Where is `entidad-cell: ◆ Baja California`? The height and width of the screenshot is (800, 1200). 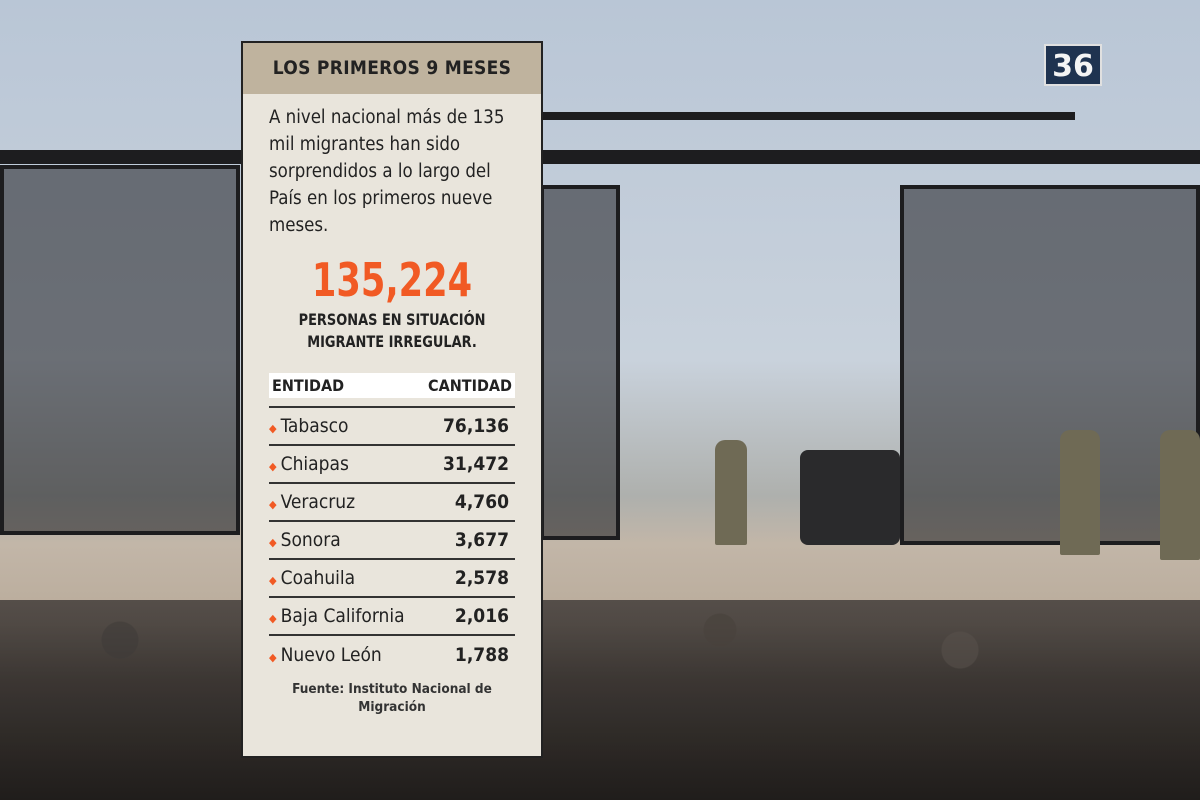 entidad-cell: ◆ Baja California is located at coordinates (337, 616).